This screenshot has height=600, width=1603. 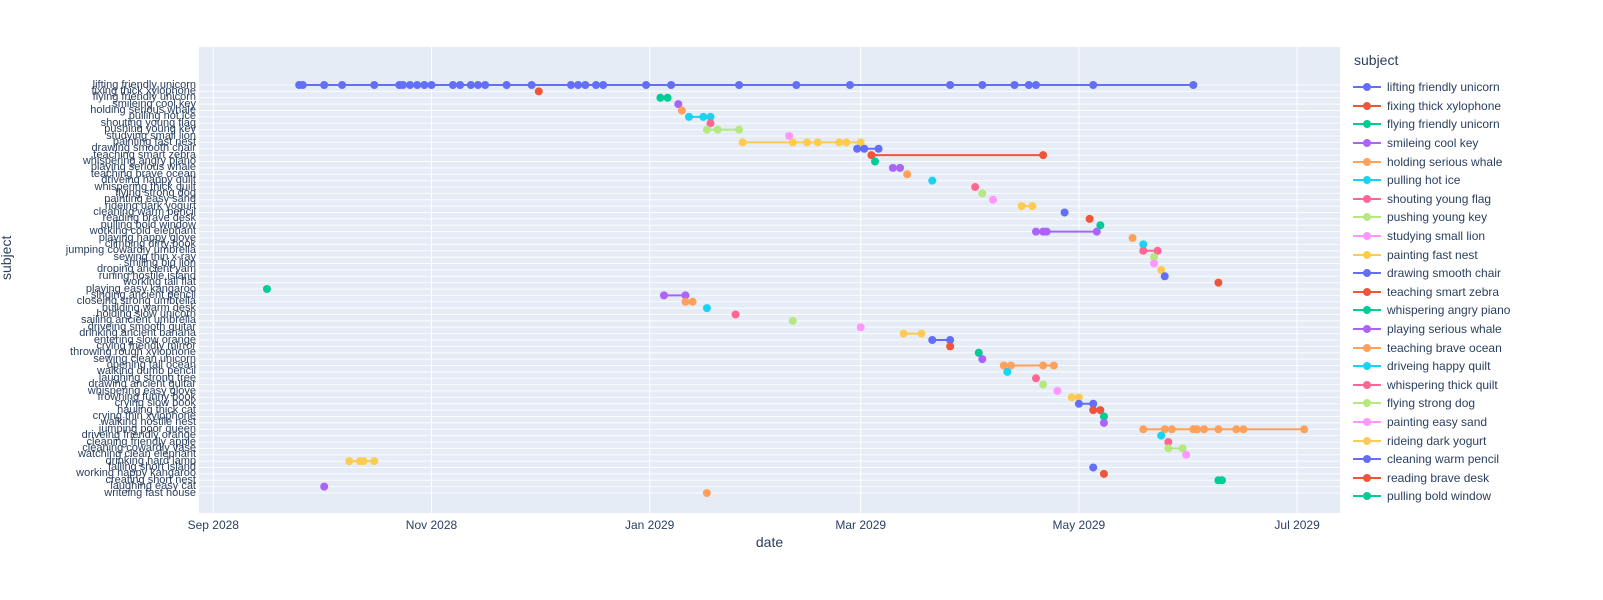 I want to click on legend-item: pulling hot ice, so click(x=1477, y=180).